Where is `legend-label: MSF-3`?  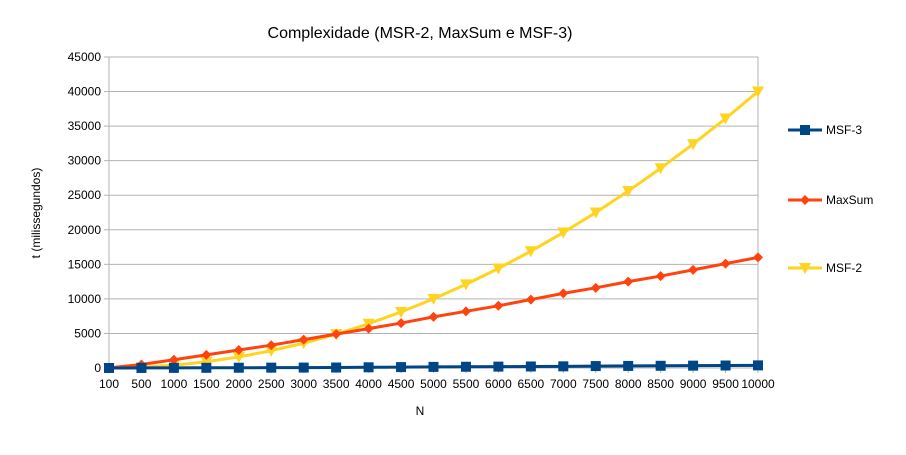
legend-label: MSF-3 is located at coordinates (844, 130).